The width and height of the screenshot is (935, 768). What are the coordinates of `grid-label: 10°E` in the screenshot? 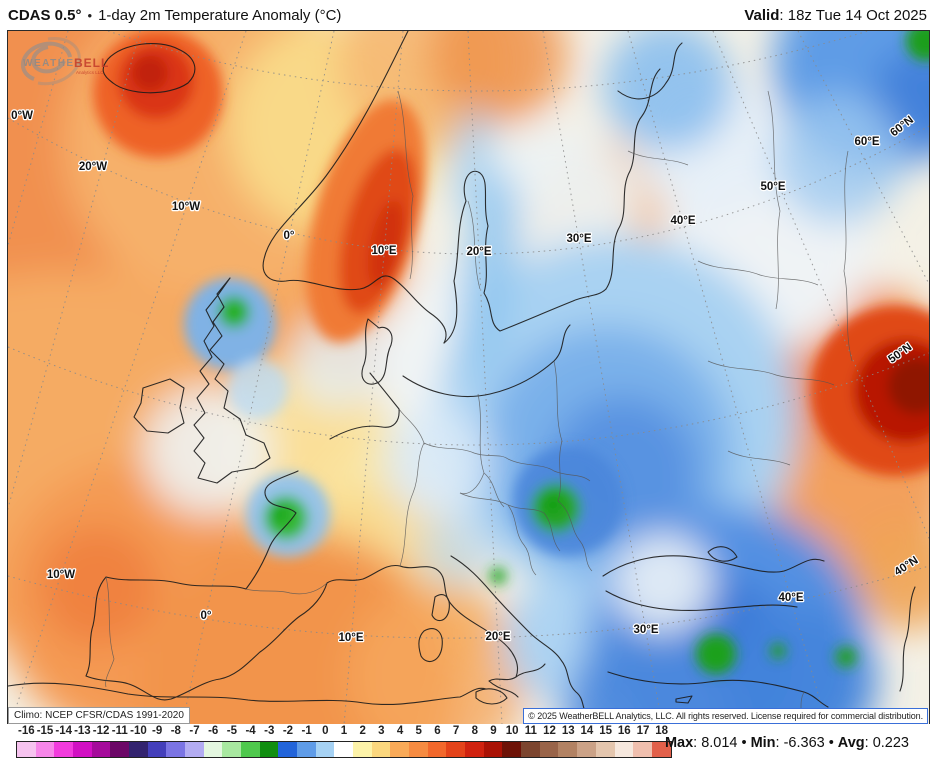 It's located at (350, 638).